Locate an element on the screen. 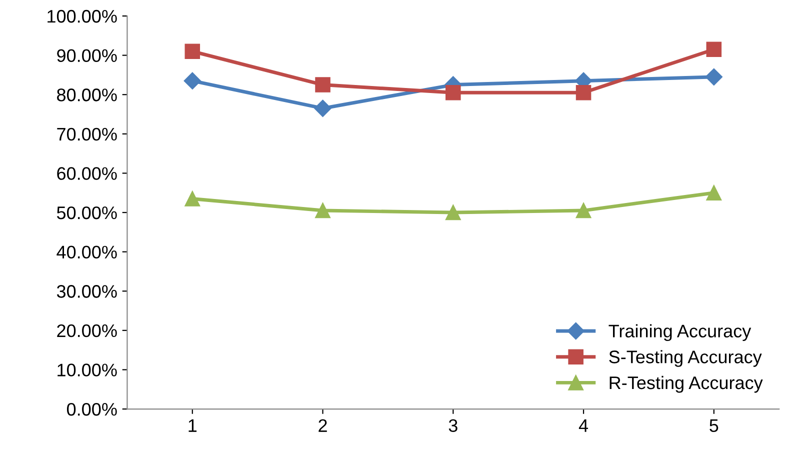 The image size is (795, 457). x-tick-label: 5 is located at coordinates (714, 425).